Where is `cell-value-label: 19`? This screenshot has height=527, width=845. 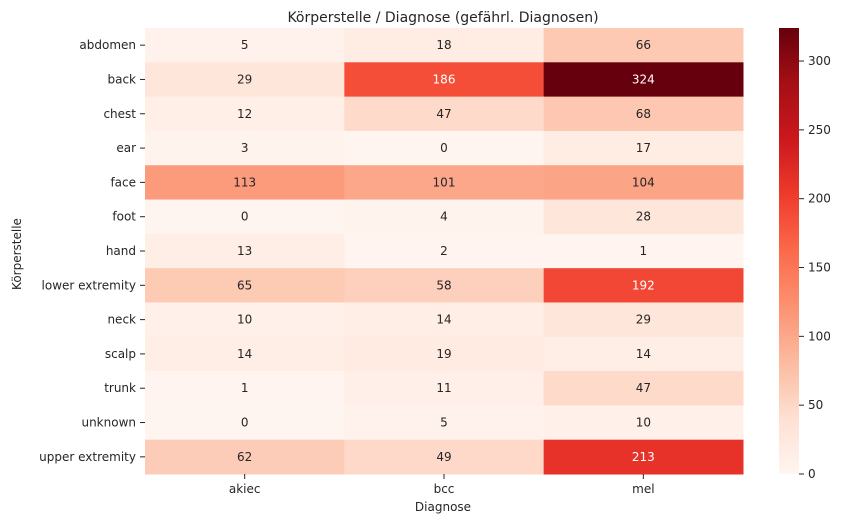 cell-value-label: 19 is located at coordinates (443, 354).